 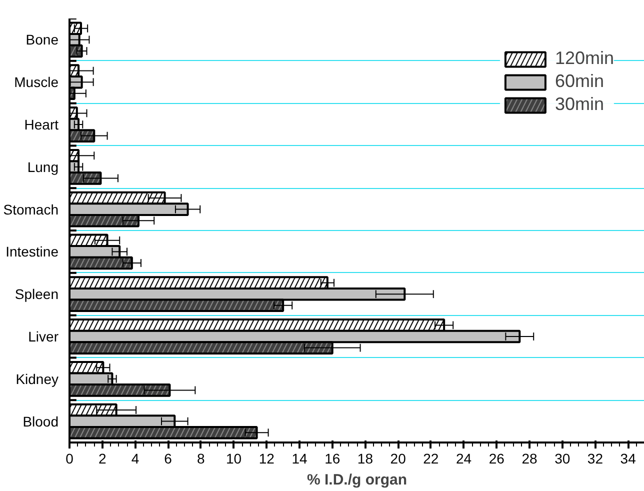 I want to click on y-tick-label: Muscle, so click(x=36, y=82).